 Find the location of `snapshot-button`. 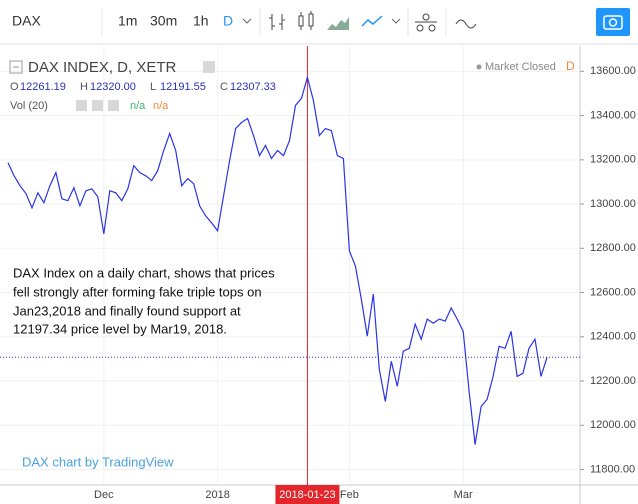

snapshot-button is located at coordinates (613, 22).